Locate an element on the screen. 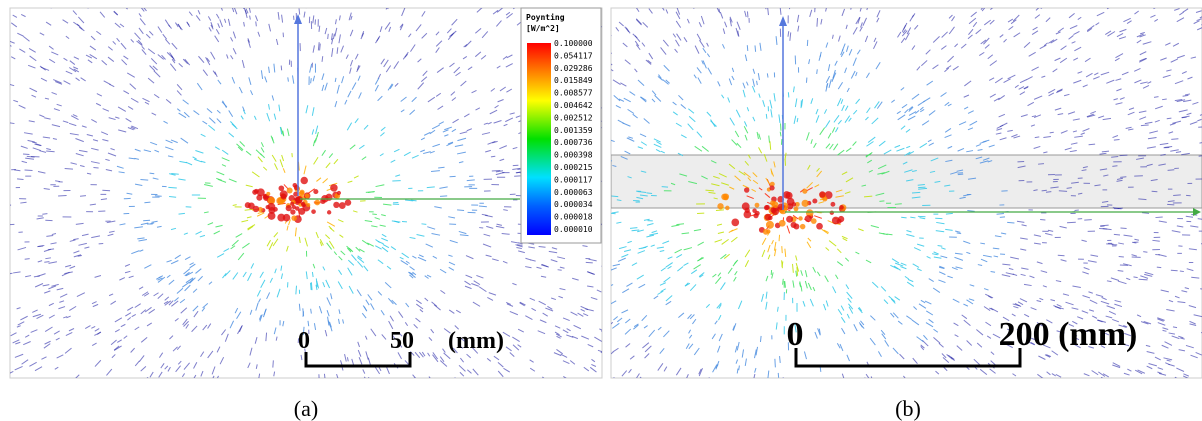 Image resolution: width=1202 pixels, height=421 pixels. scale-bar is located at coordinates (908, 358).